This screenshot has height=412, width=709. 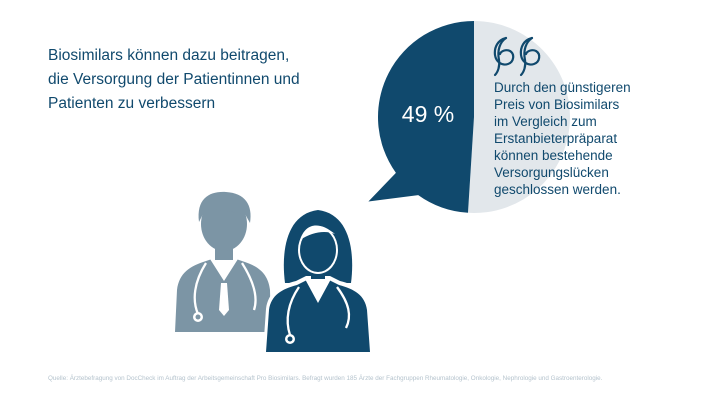 I want to click on male-doctor-collar, so click(x=224, y=268).